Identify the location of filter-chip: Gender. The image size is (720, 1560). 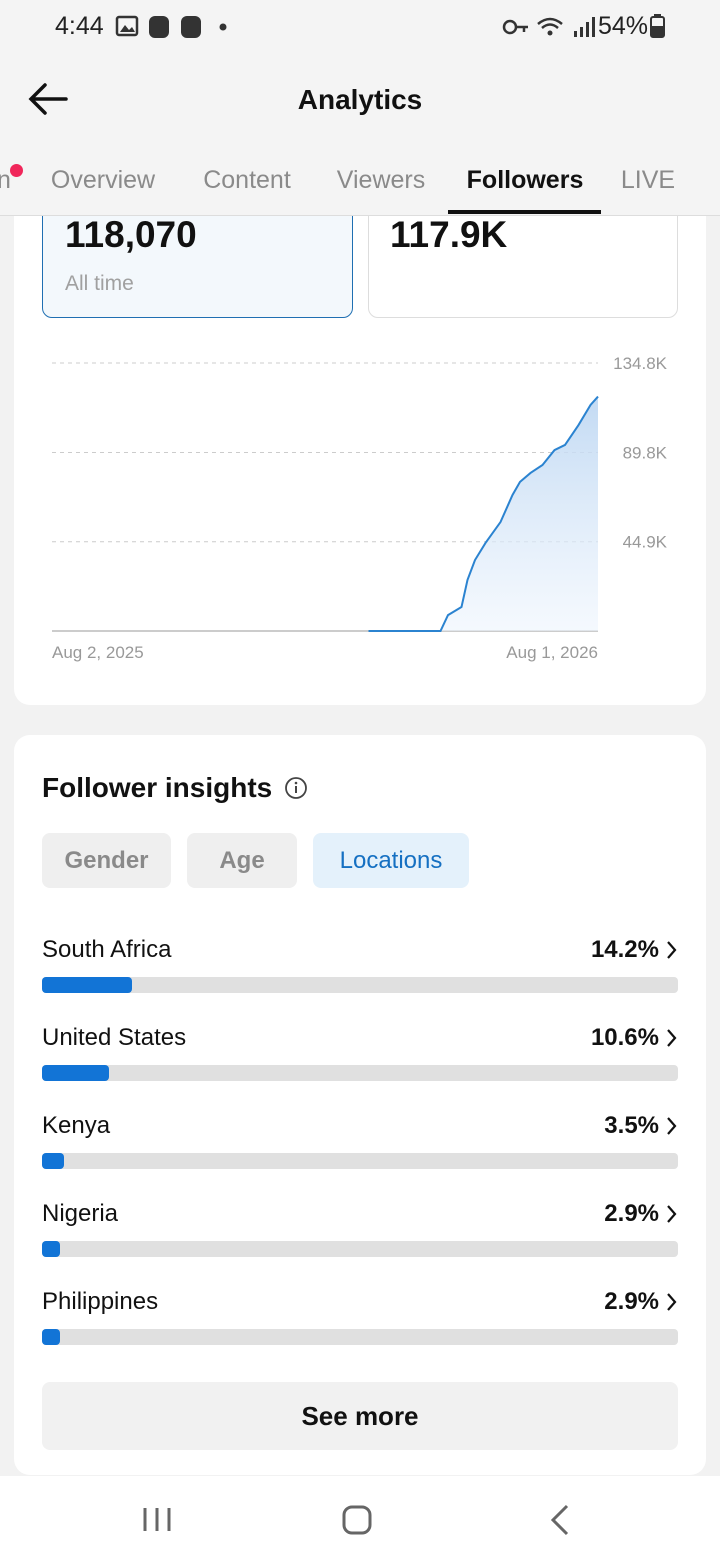
(106, 860).